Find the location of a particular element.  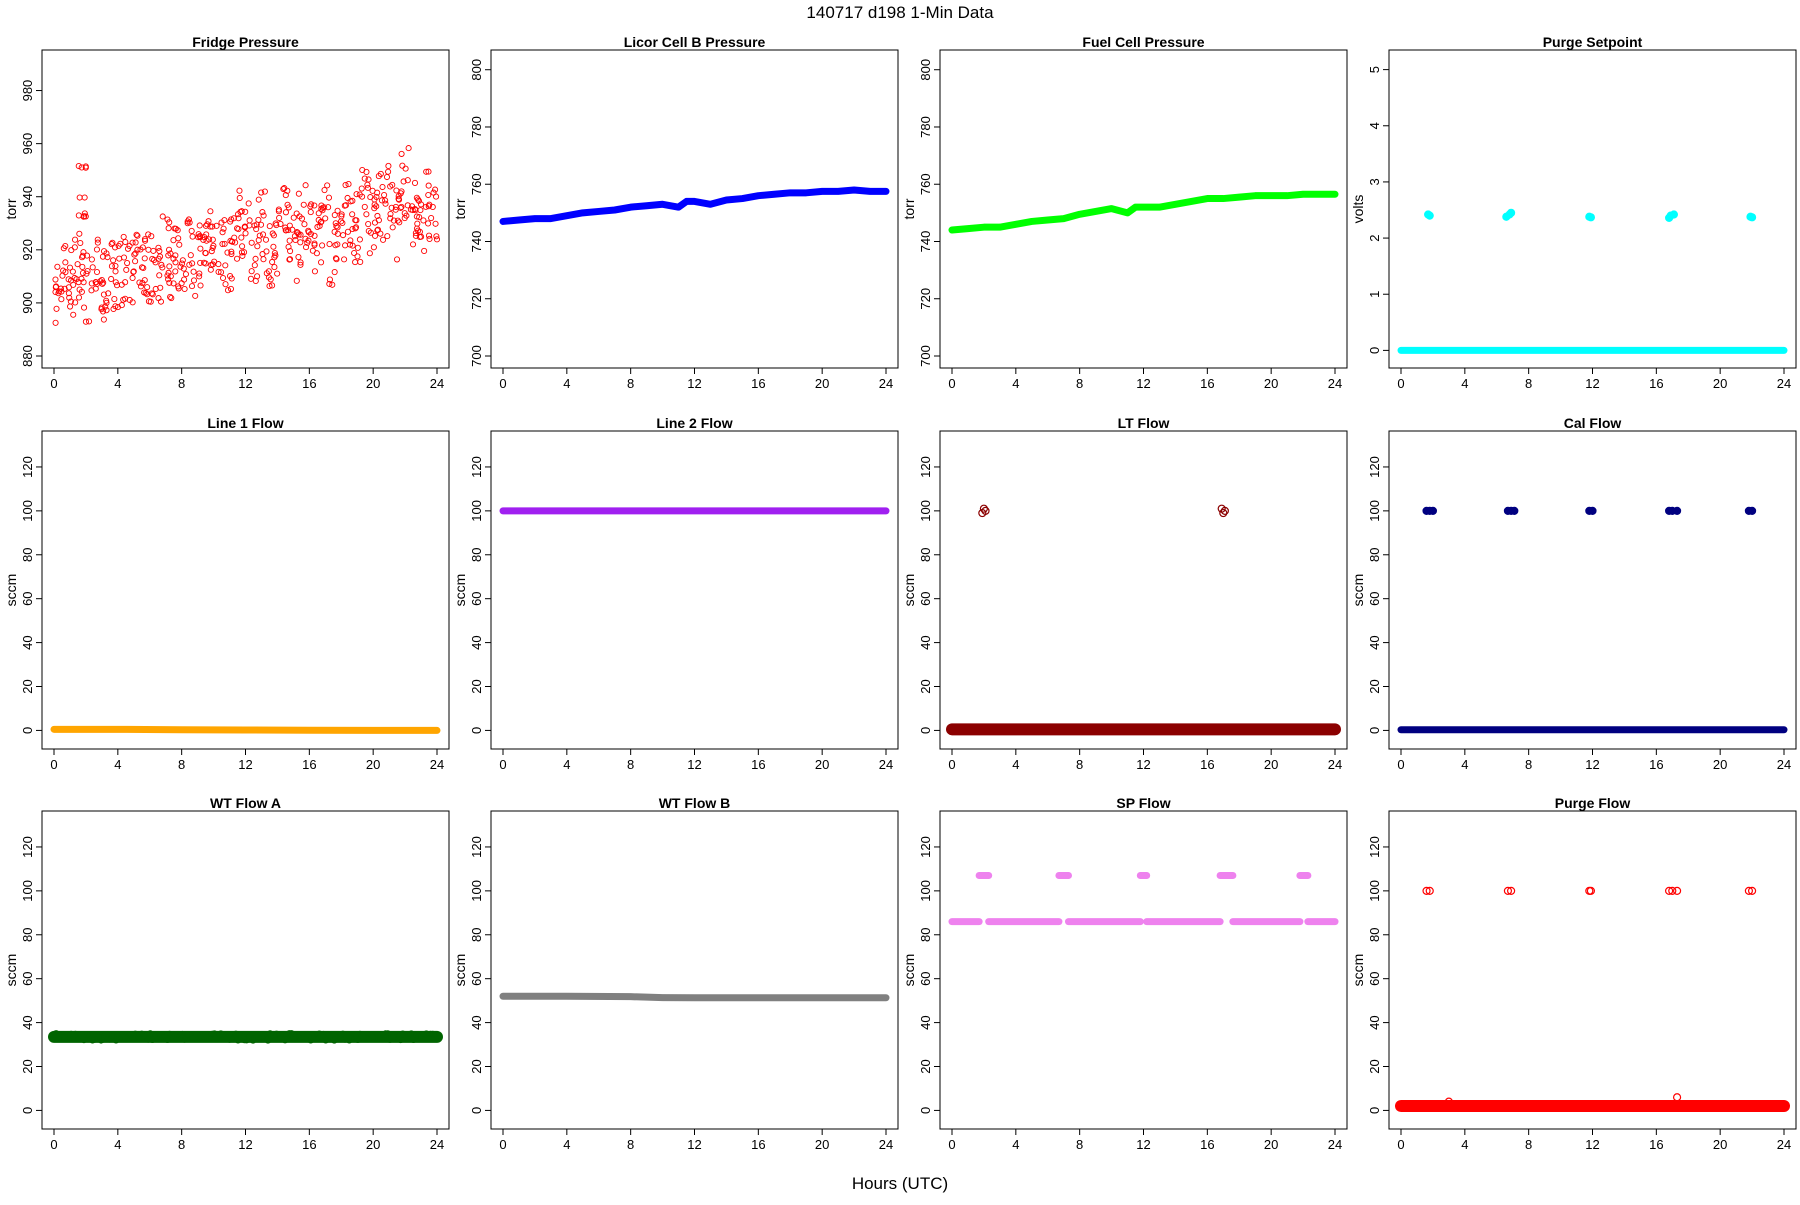

panel-title: LT Flow is located at coordinates (1144, 423).